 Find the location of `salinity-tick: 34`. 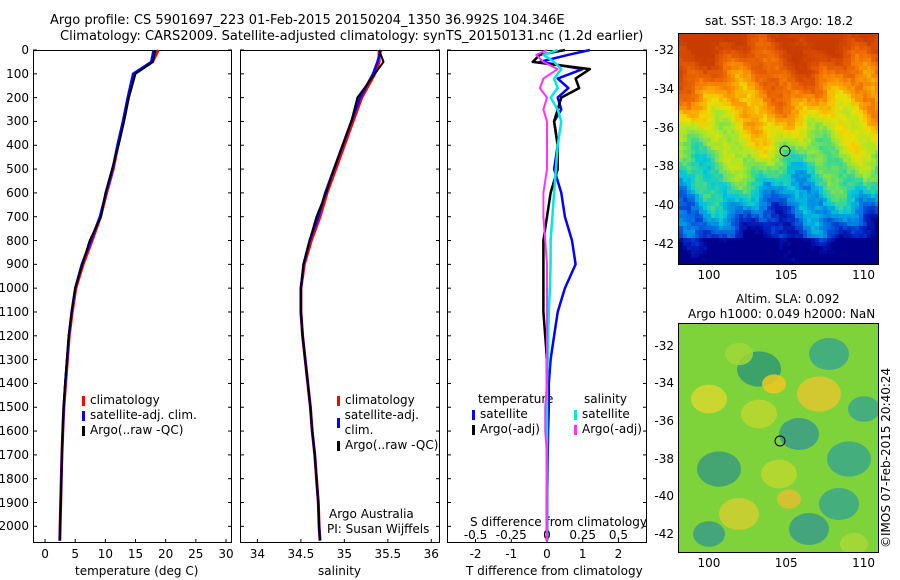

salinity-tick: 34 is located at coordinates (257, 554).